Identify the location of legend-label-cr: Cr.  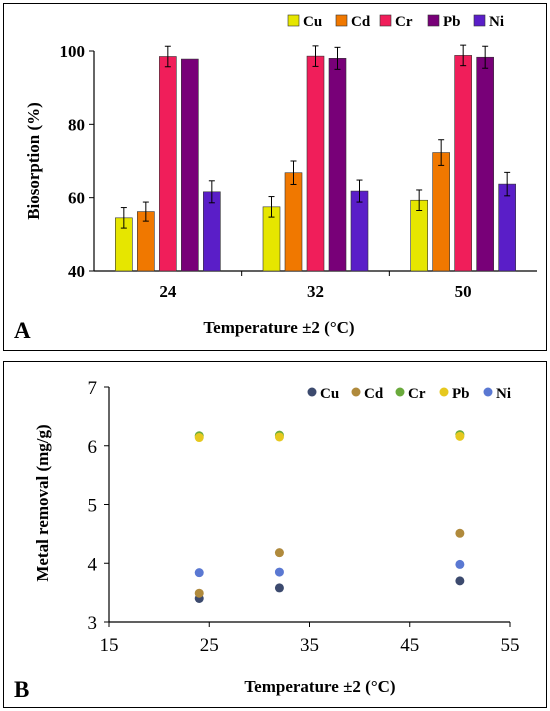
(404, 22).